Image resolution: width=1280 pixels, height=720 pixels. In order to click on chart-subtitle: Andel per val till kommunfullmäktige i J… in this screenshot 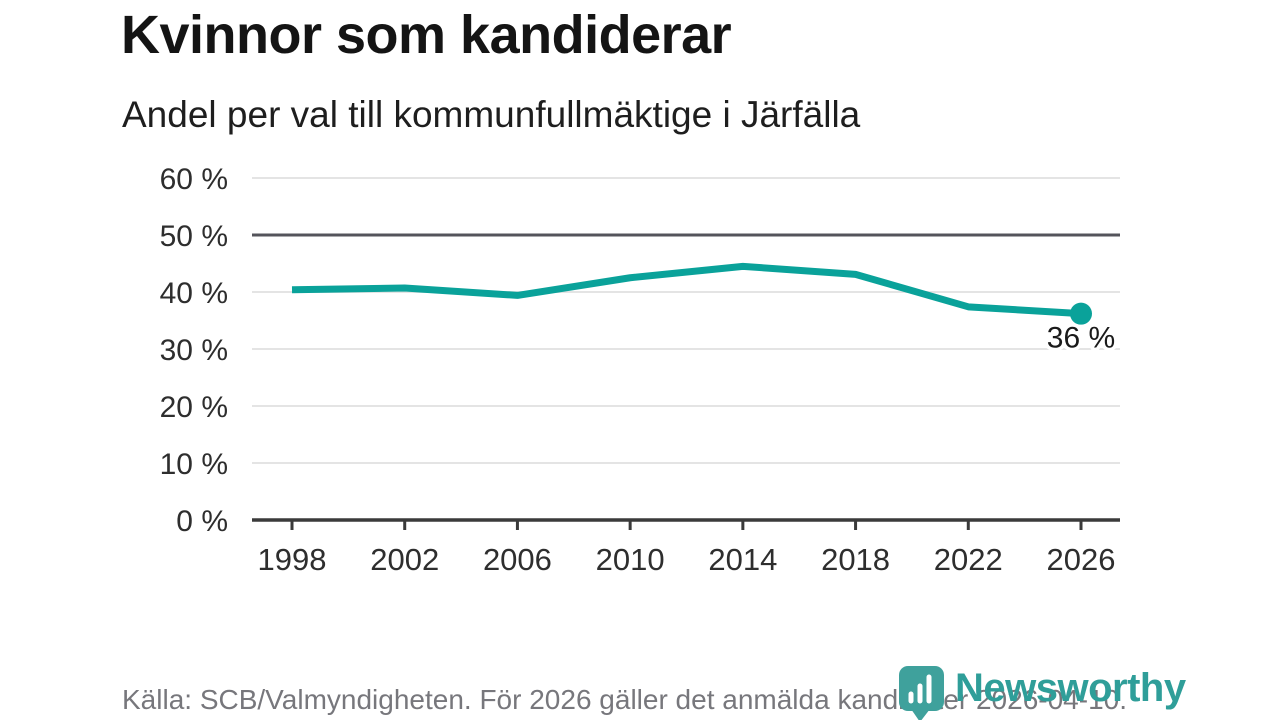, I will do `click(491, 114)`.